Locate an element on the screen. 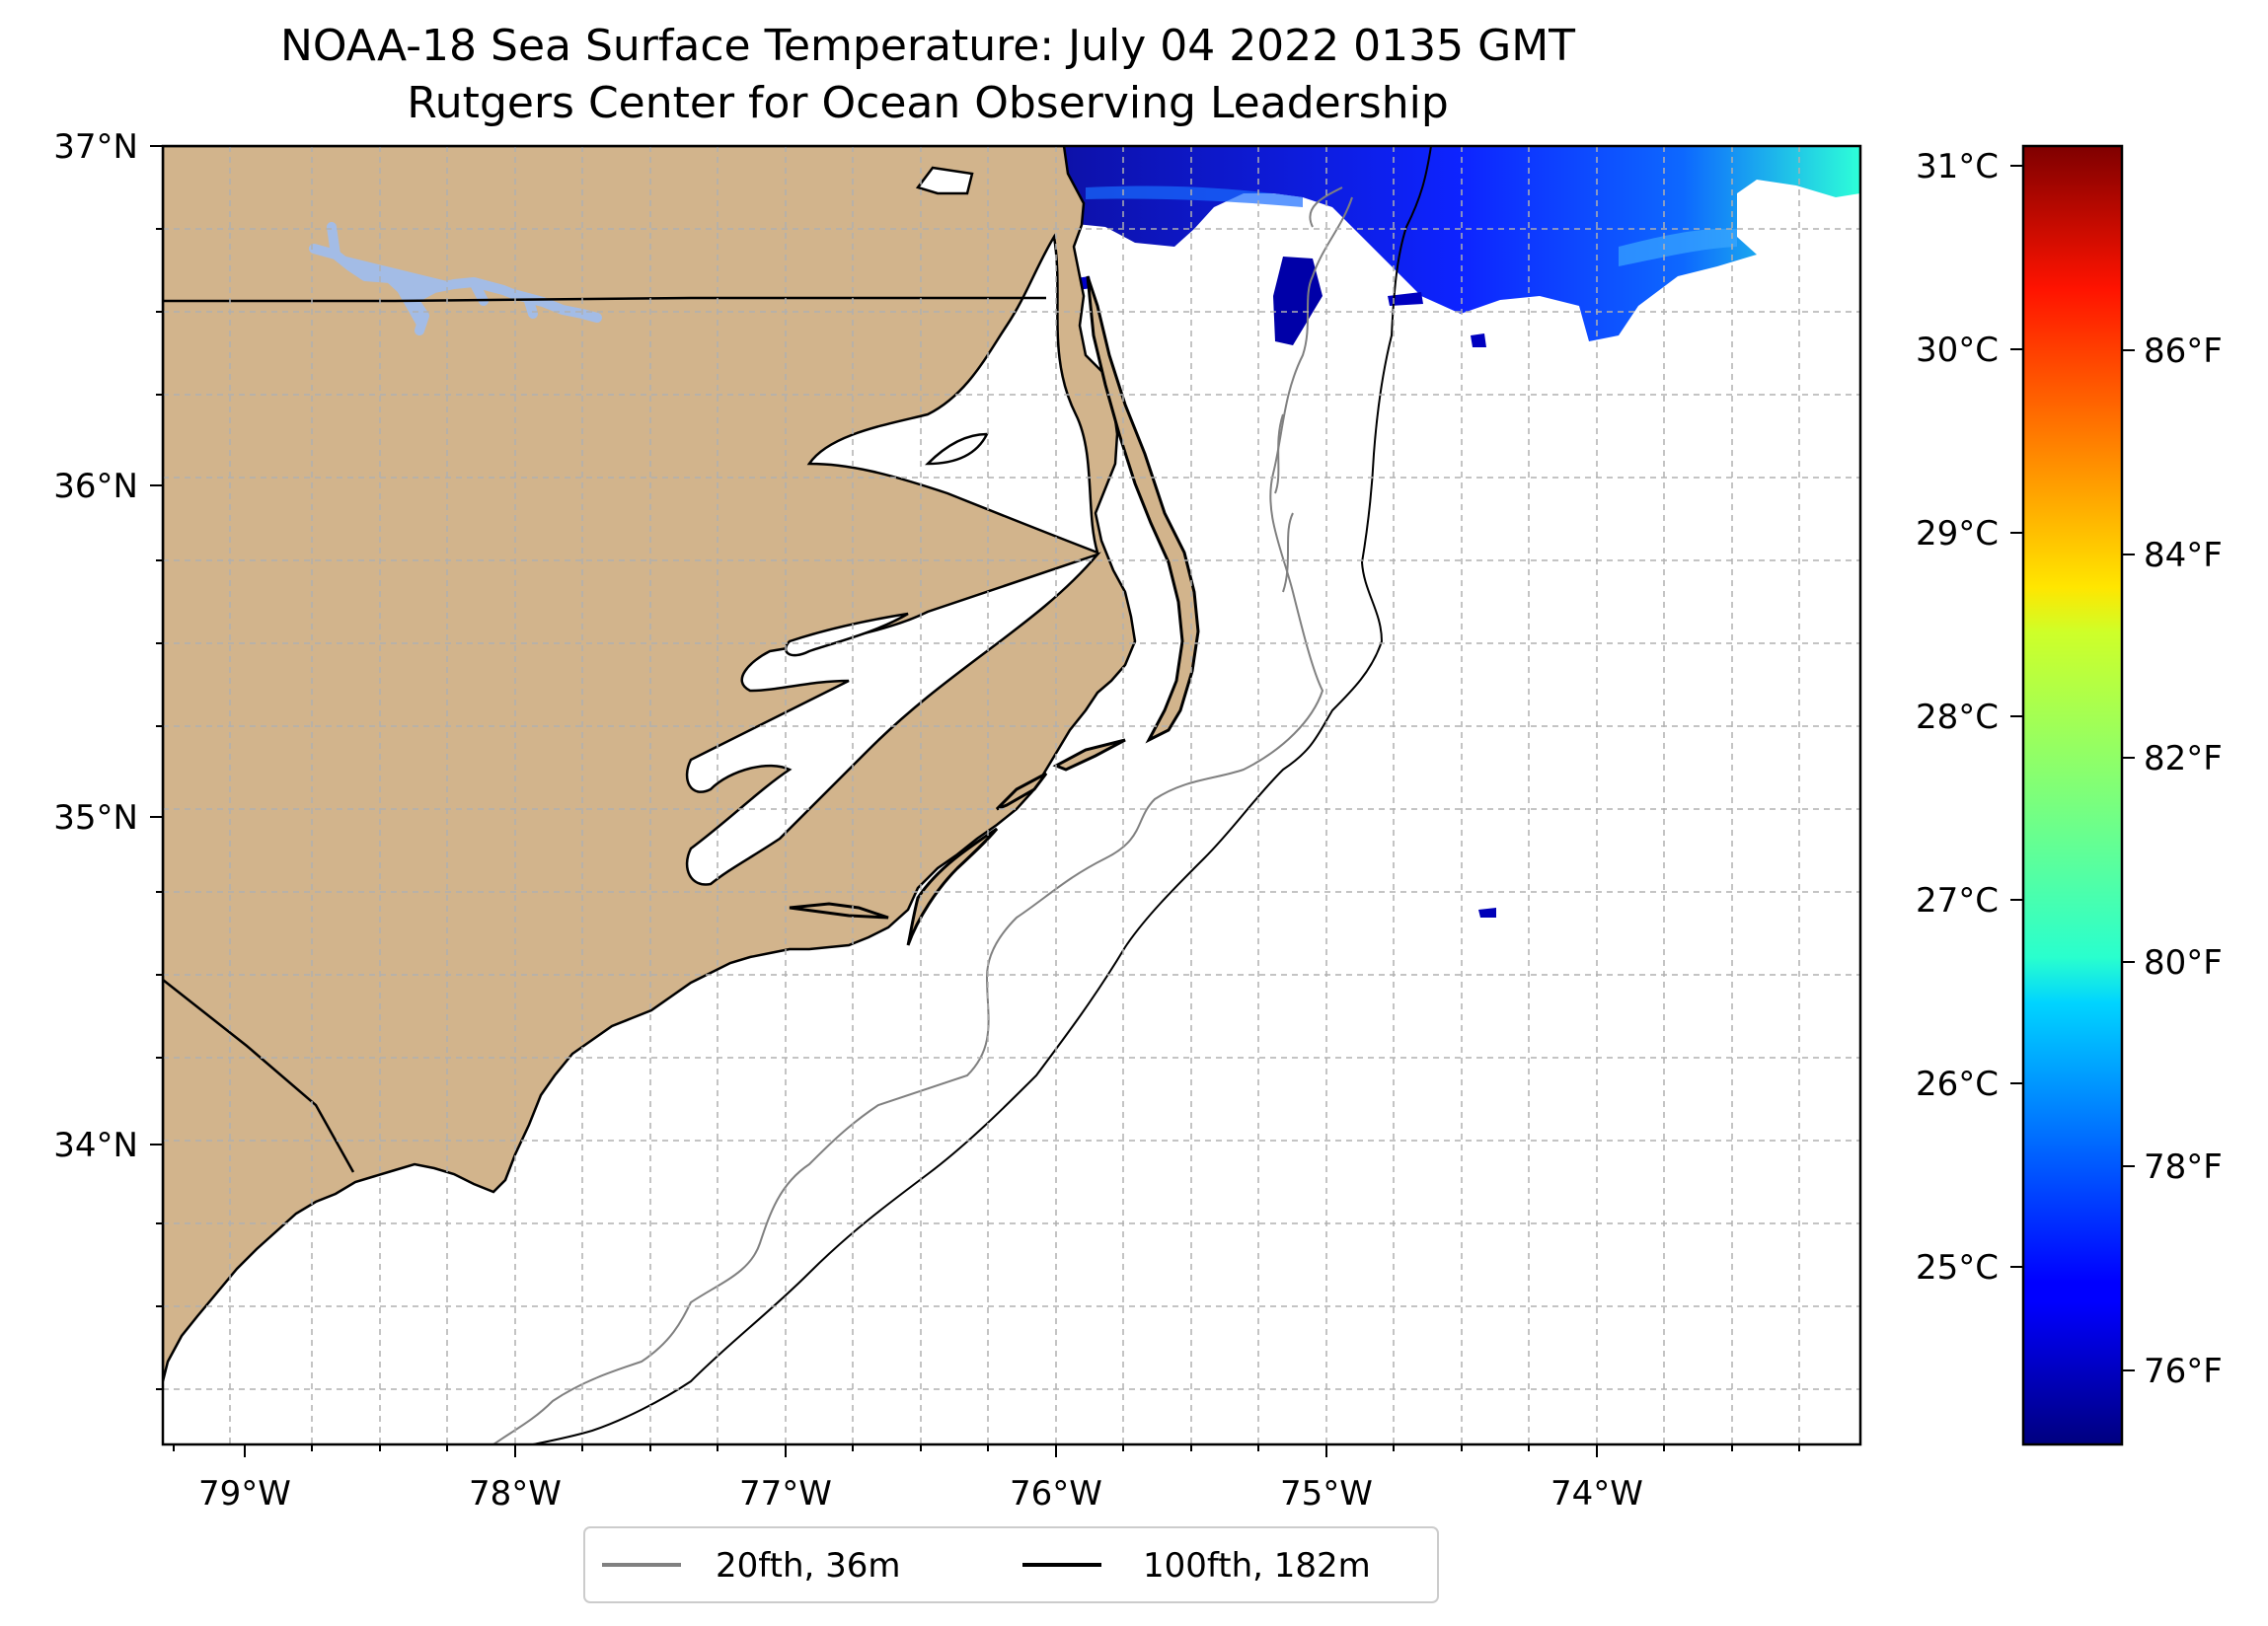 Image resolution: width=2268 pixels, height=1626 pixels. lat-axis is located at coordinates (156, 767).